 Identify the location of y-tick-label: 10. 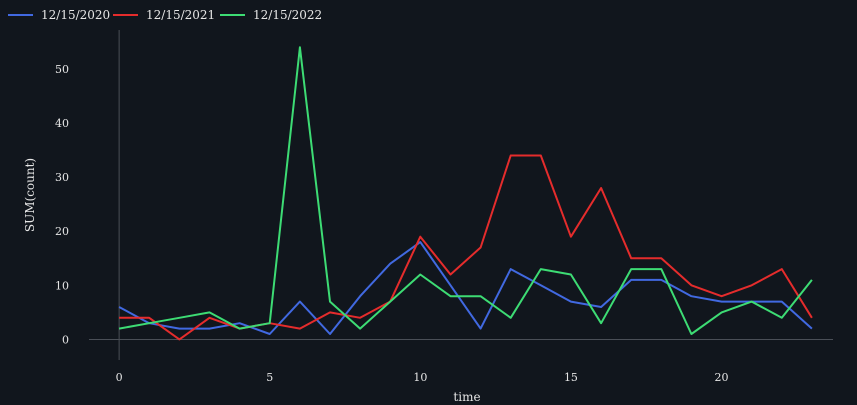
(62, 285).